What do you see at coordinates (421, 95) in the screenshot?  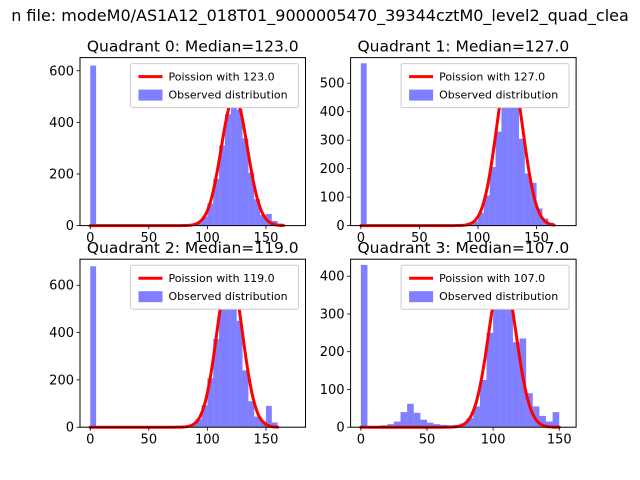 I see `legend-patch-sample` at bounding box center [421, 95].